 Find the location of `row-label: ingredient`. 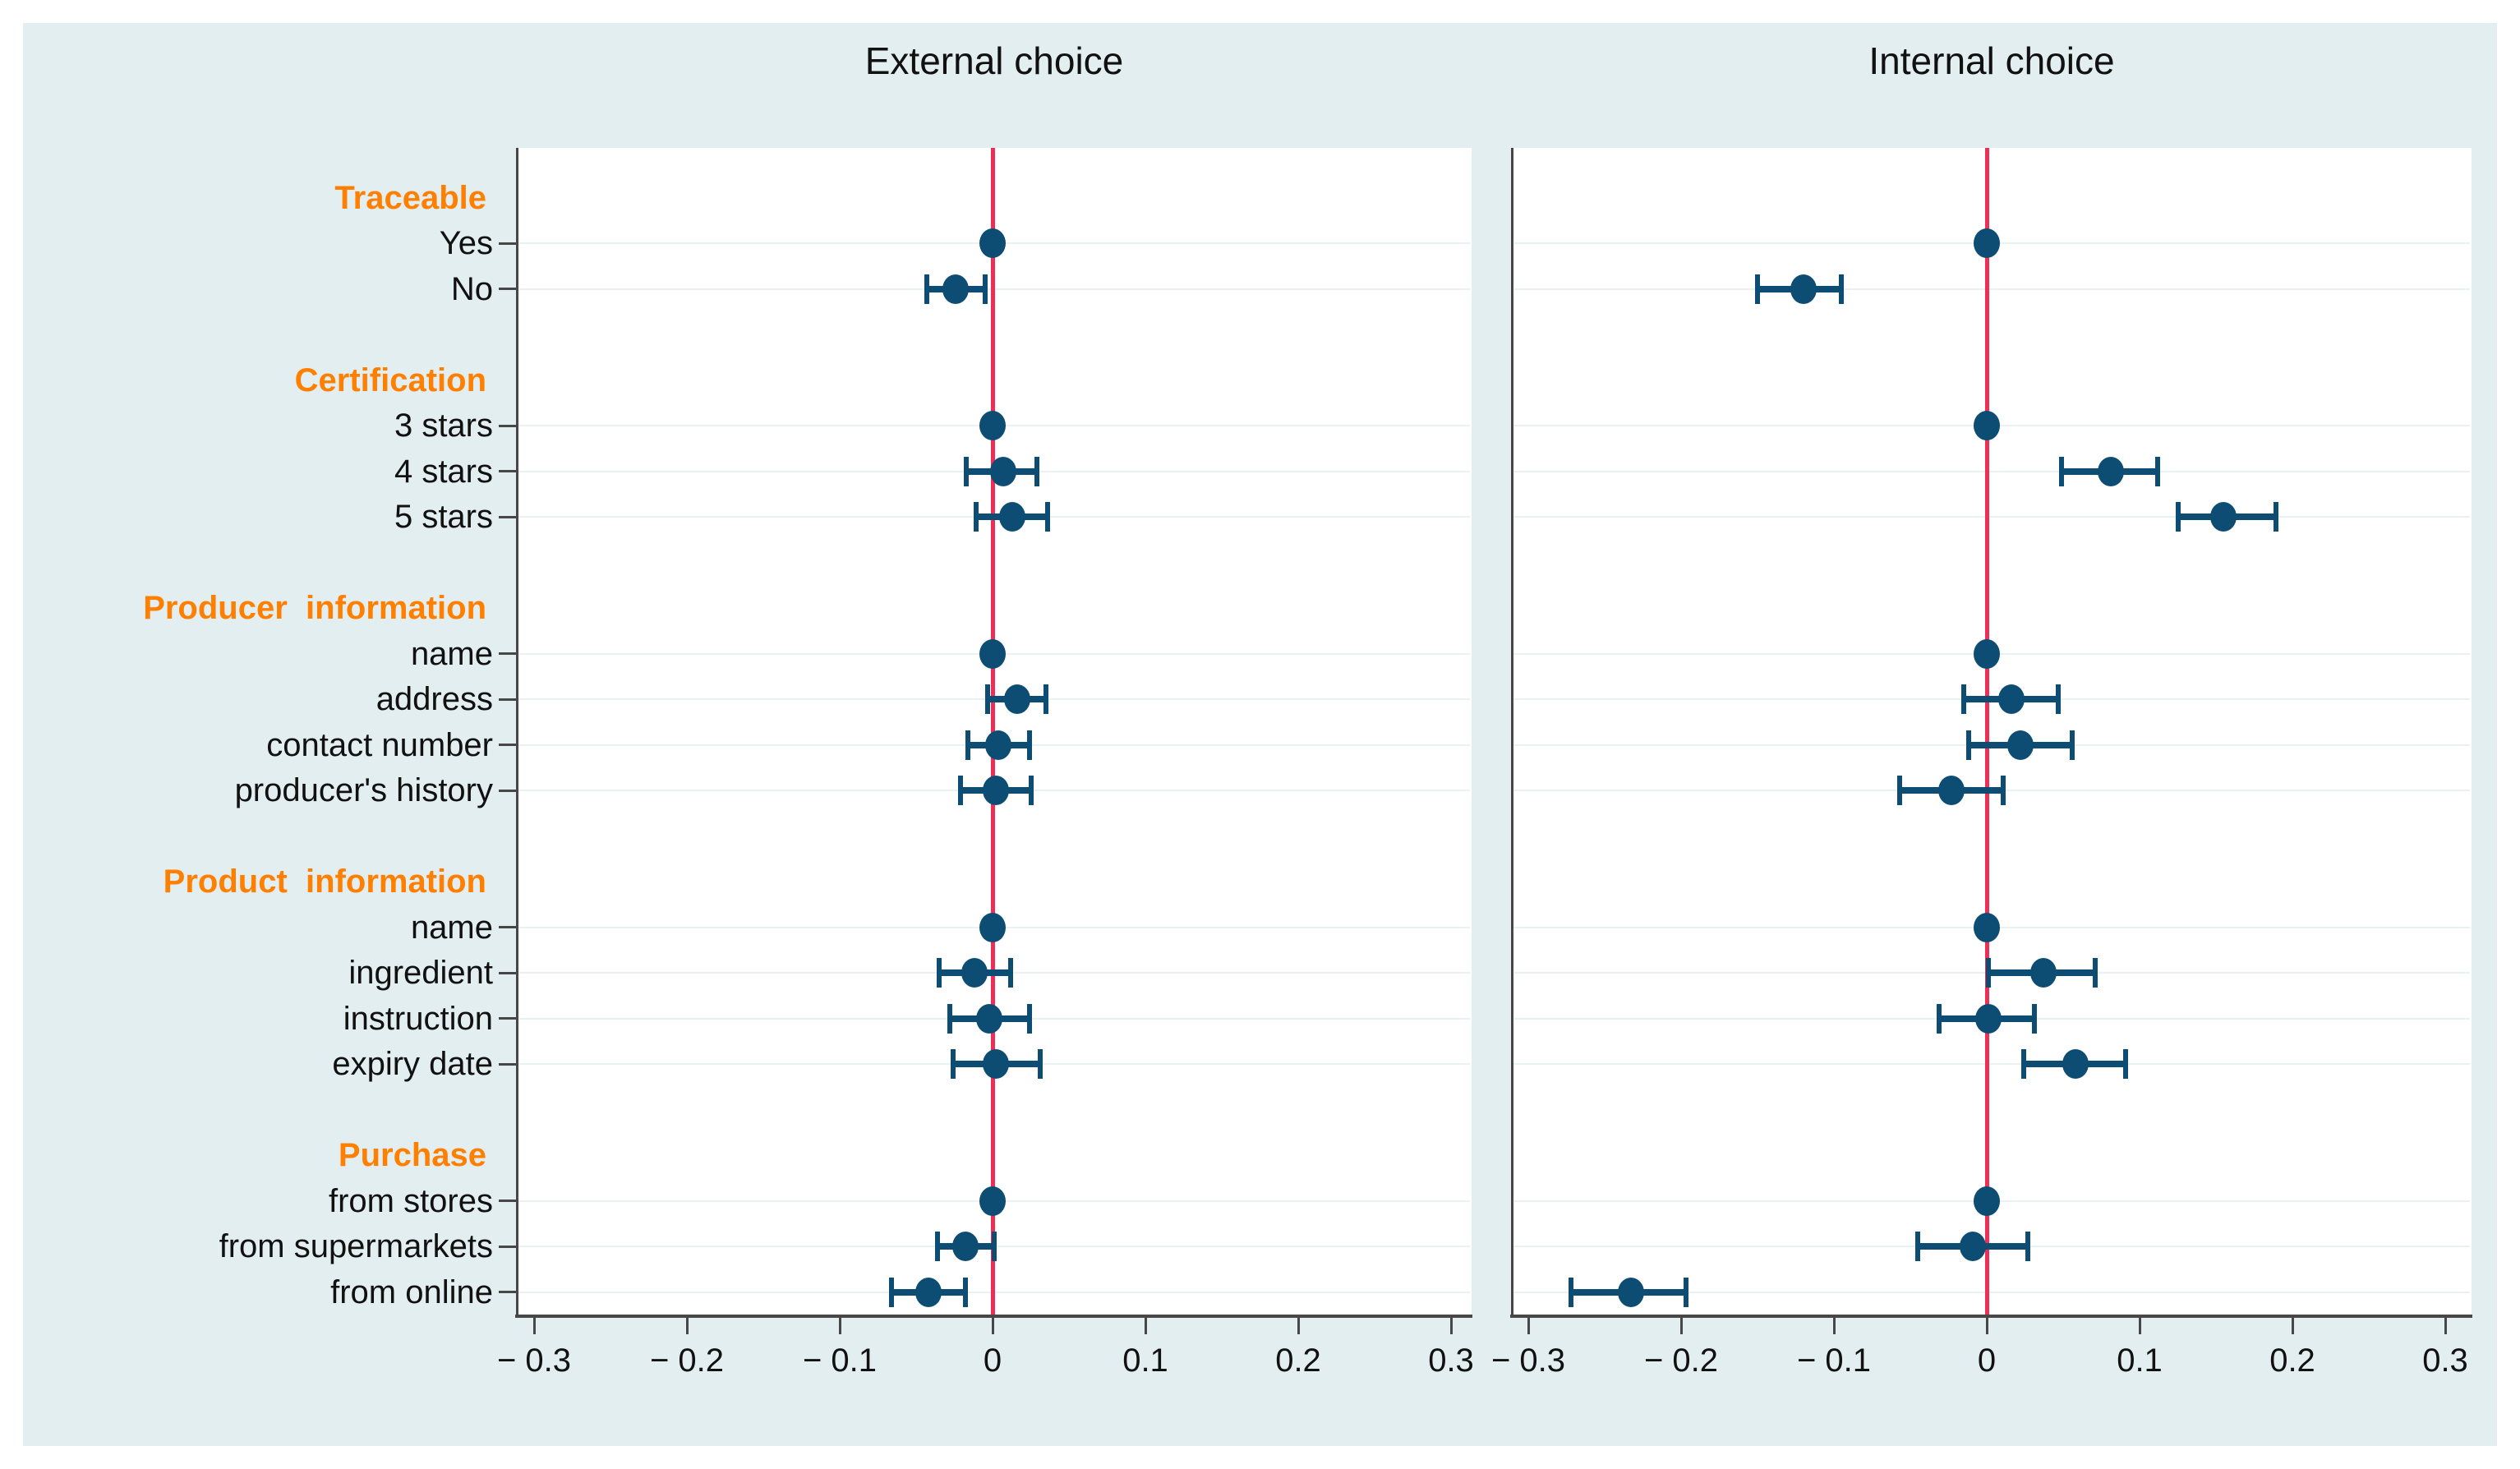

row-label: ingredient is located at coordinates (420, 973).